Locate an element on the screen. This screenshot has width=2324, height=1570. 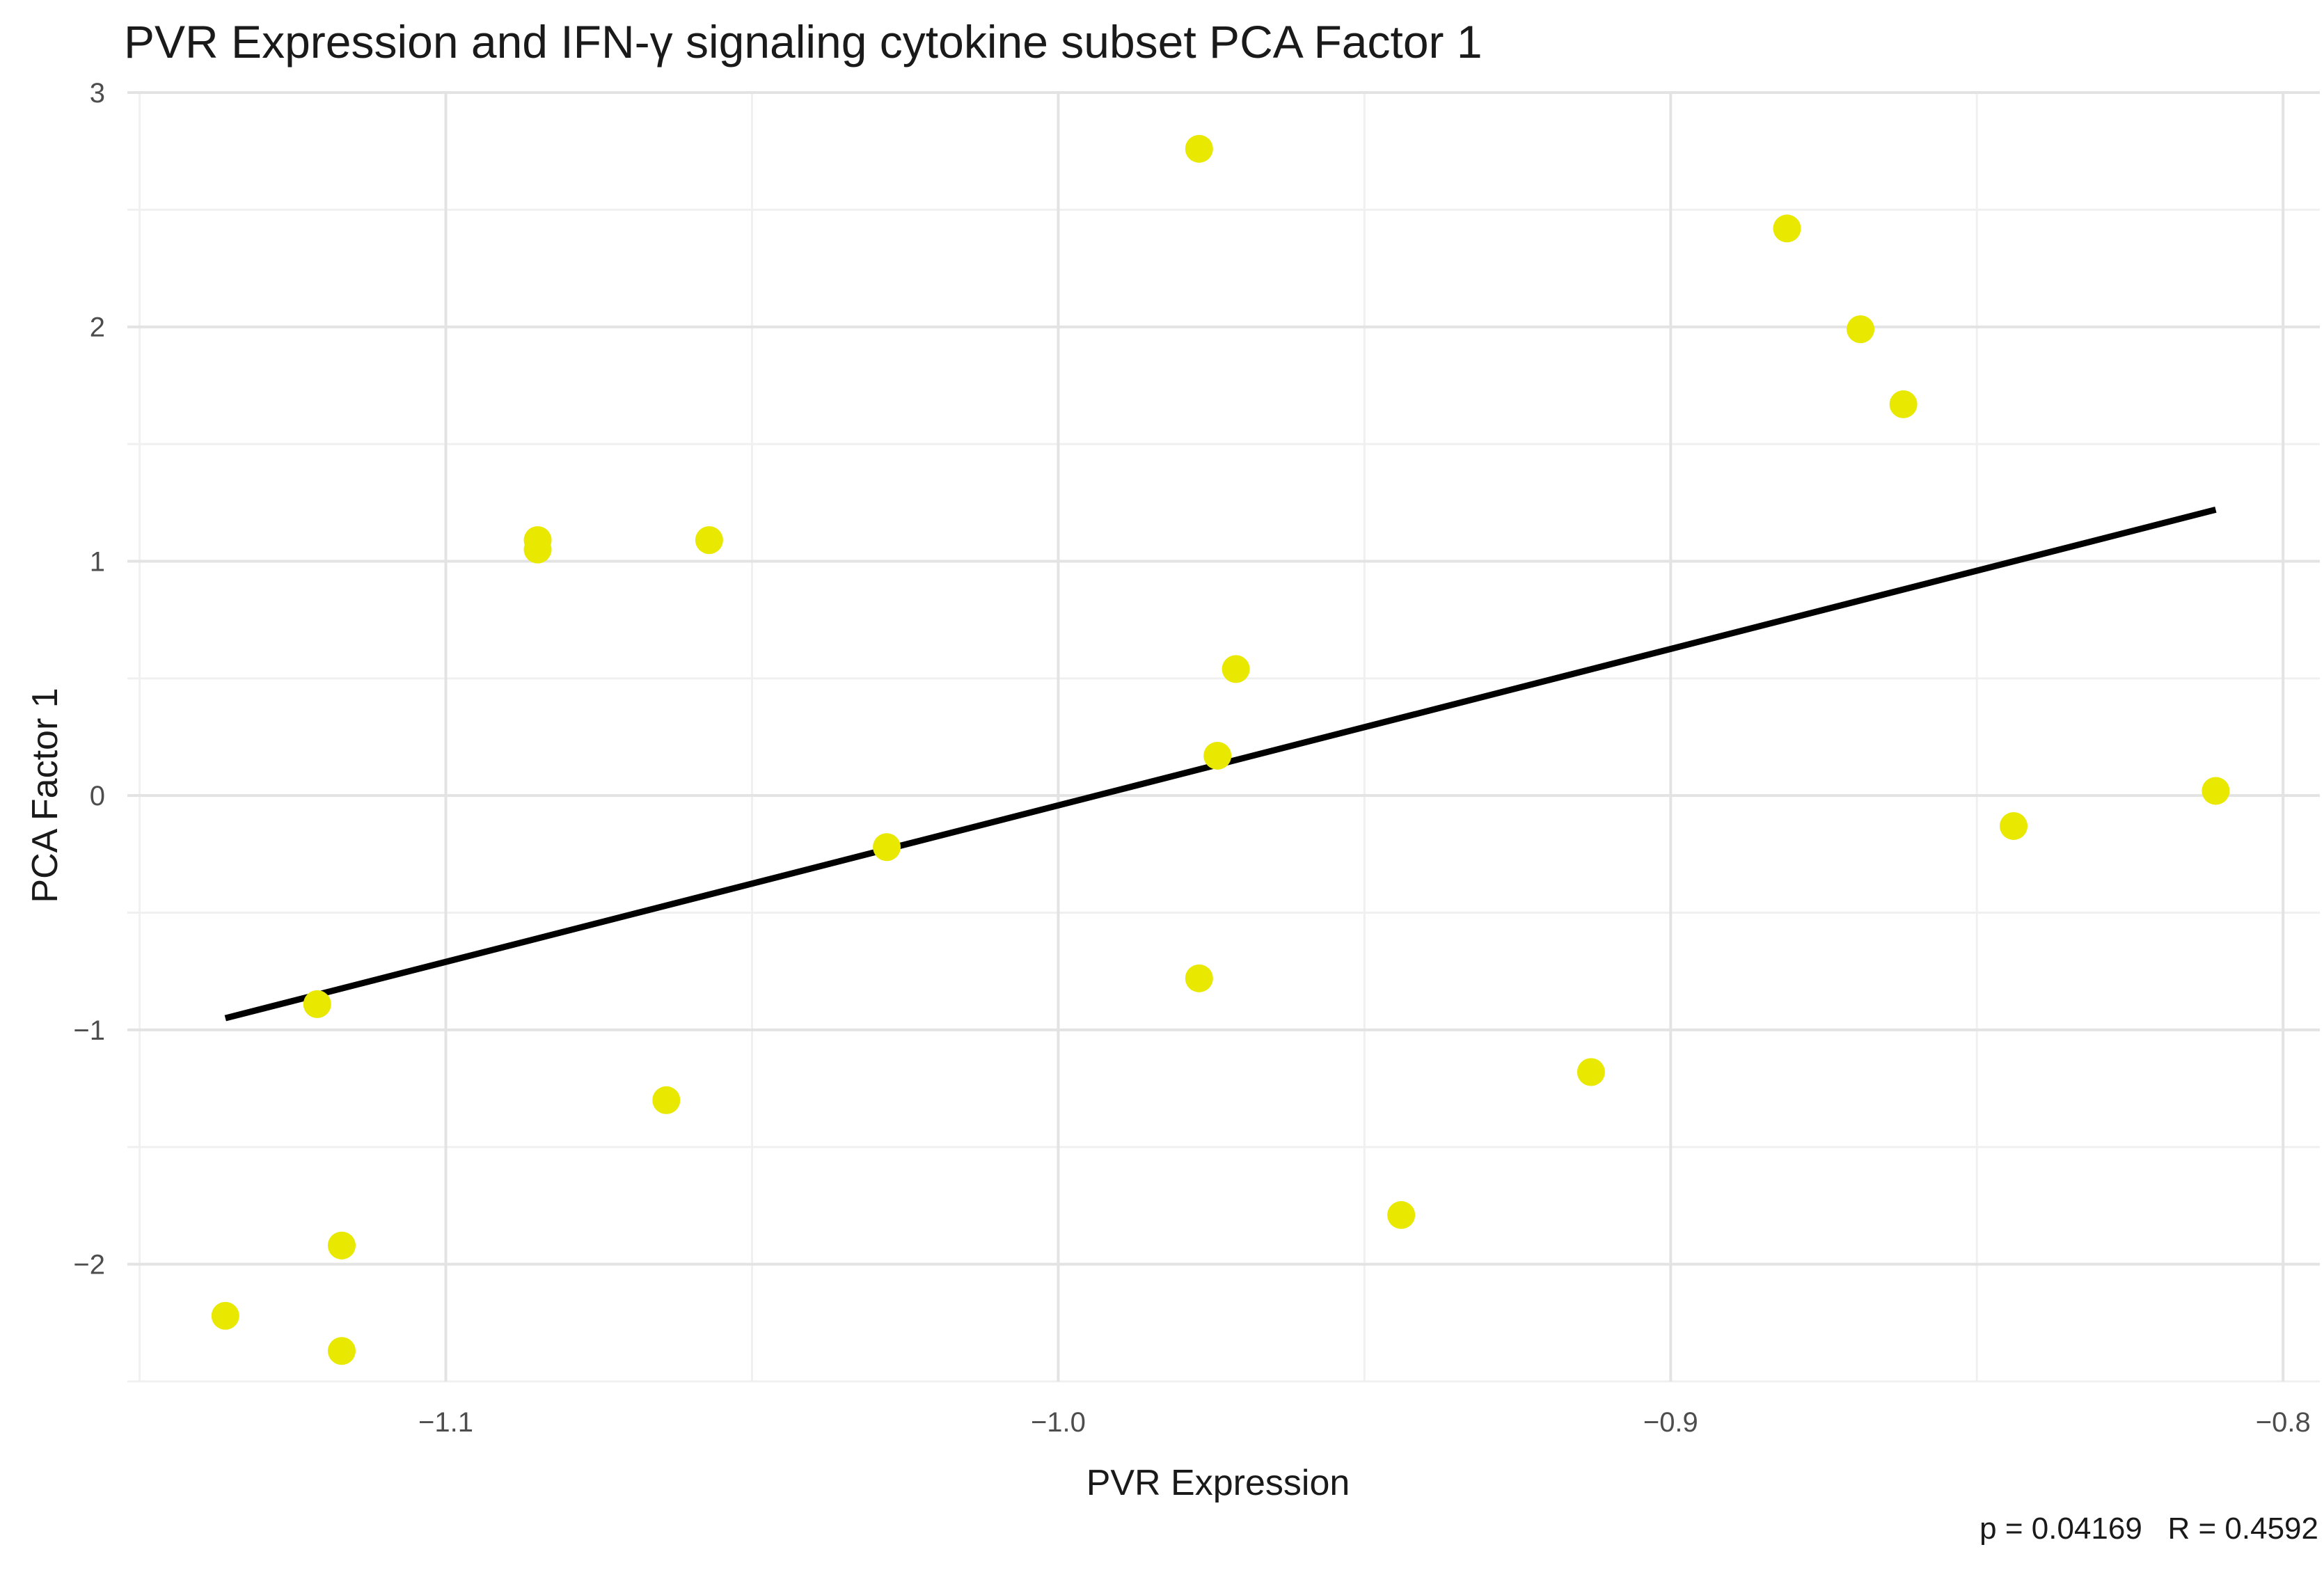
y-tick-label: −1 is located at coordinates (89, 1030).